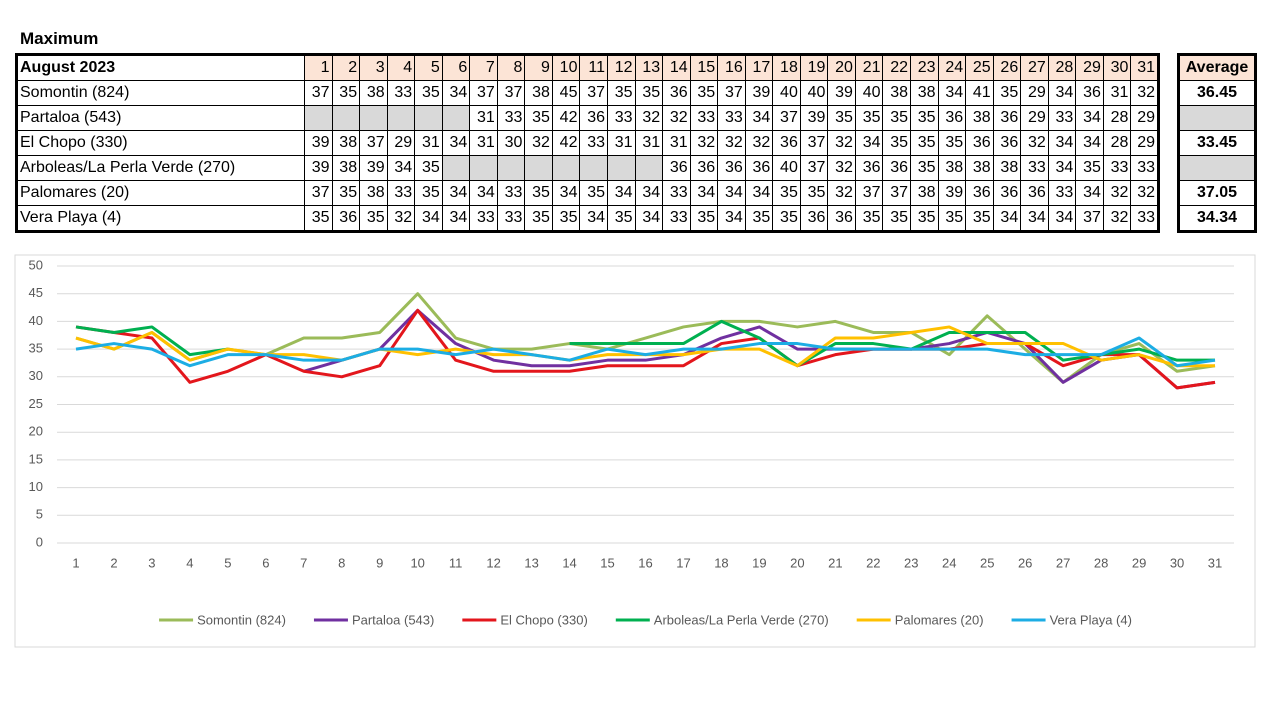 The image size is (1280, 702). Describe the element at coordinates (36, 264) in the screenshot. I see `y-tick-label: 50` at that location.